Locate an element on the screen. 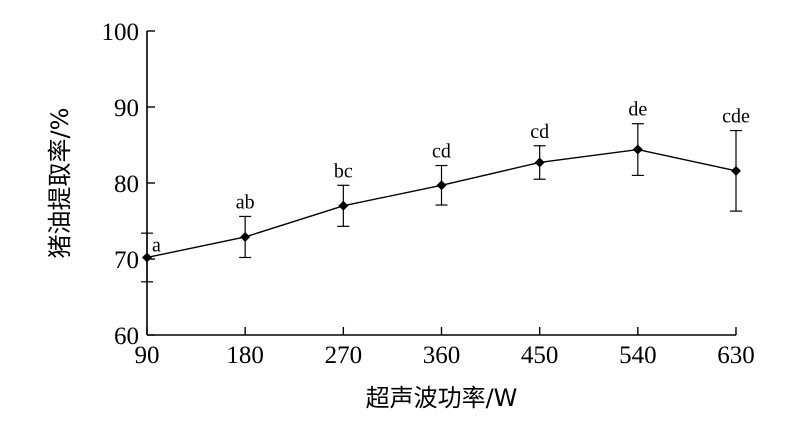  x-tick-label: 450 is located at coordinates (540, 355).